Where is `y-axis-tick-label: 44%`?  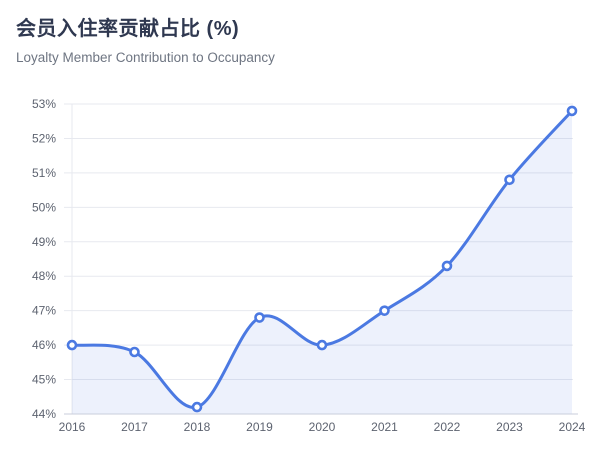 y-axis-tick-label: 44% is located at coordinates (44, 414).